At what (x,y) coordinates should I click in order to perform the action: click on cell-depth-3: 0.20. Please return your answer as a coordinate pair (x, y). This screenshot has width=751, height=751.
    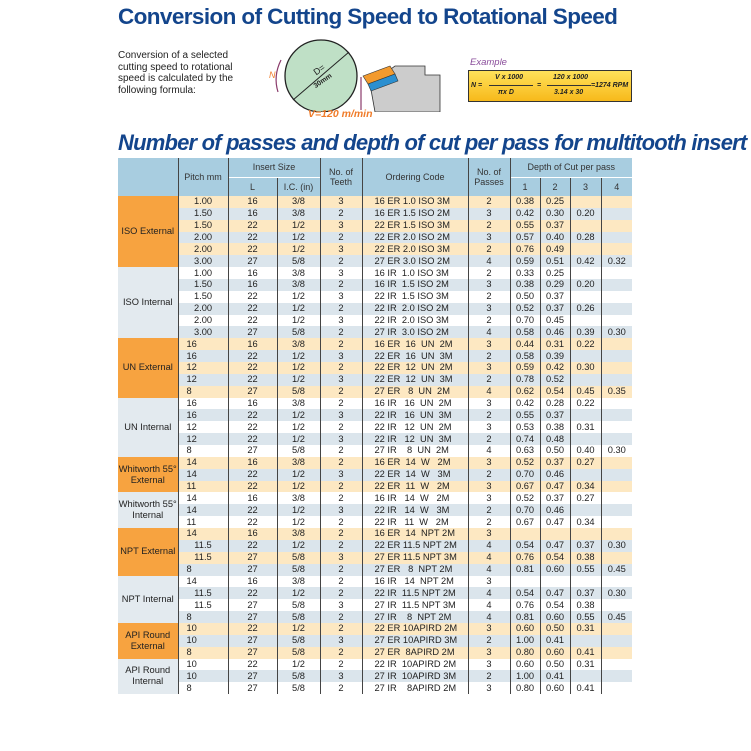
    Looking at the image, I should click on (585, 213).